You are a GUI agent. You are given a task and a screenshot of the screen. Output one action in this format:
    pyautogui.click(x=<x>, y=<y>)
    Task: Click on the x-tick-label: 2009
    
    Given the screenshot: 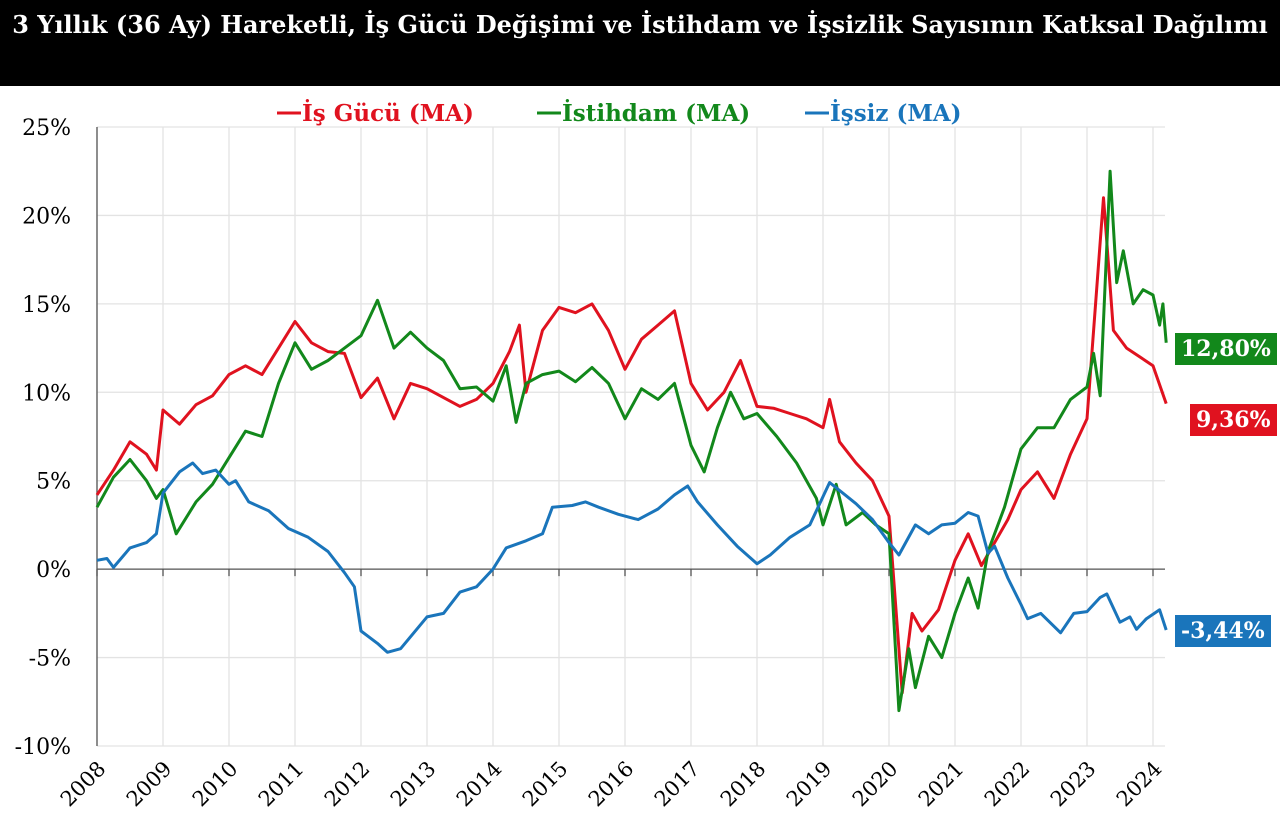 What is the action you would take?
    pyautogui.click(x=149, y=784)
    